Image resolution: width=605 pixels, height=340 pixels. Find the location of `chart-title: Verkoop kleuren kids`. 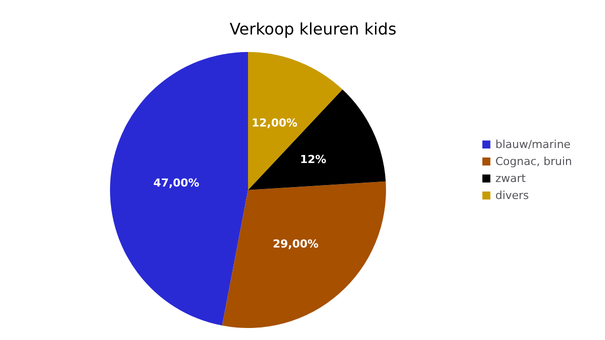

chart-title: Verkoop kleuren kids is located at coordinates (313, 29).